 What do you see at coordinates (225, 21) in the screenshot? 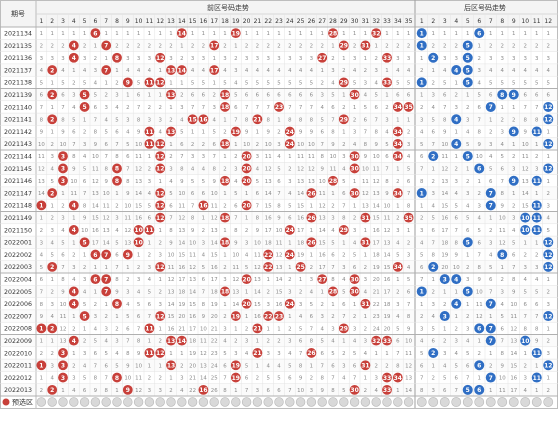
I see `front-column-number: 18` at bounding box center [225, 21].